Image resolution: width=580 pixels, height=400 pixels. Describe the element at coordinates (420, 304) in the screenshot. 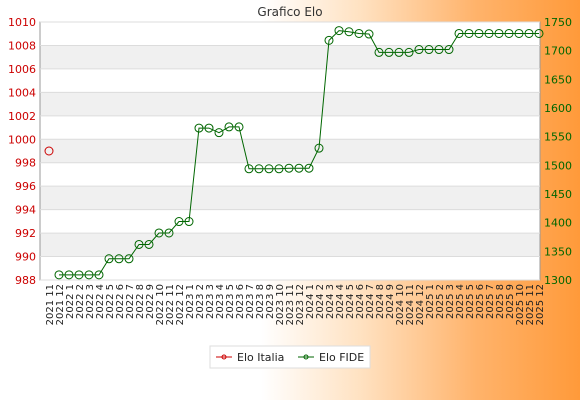

I see `x-tick-label: 2024 12` at that location.